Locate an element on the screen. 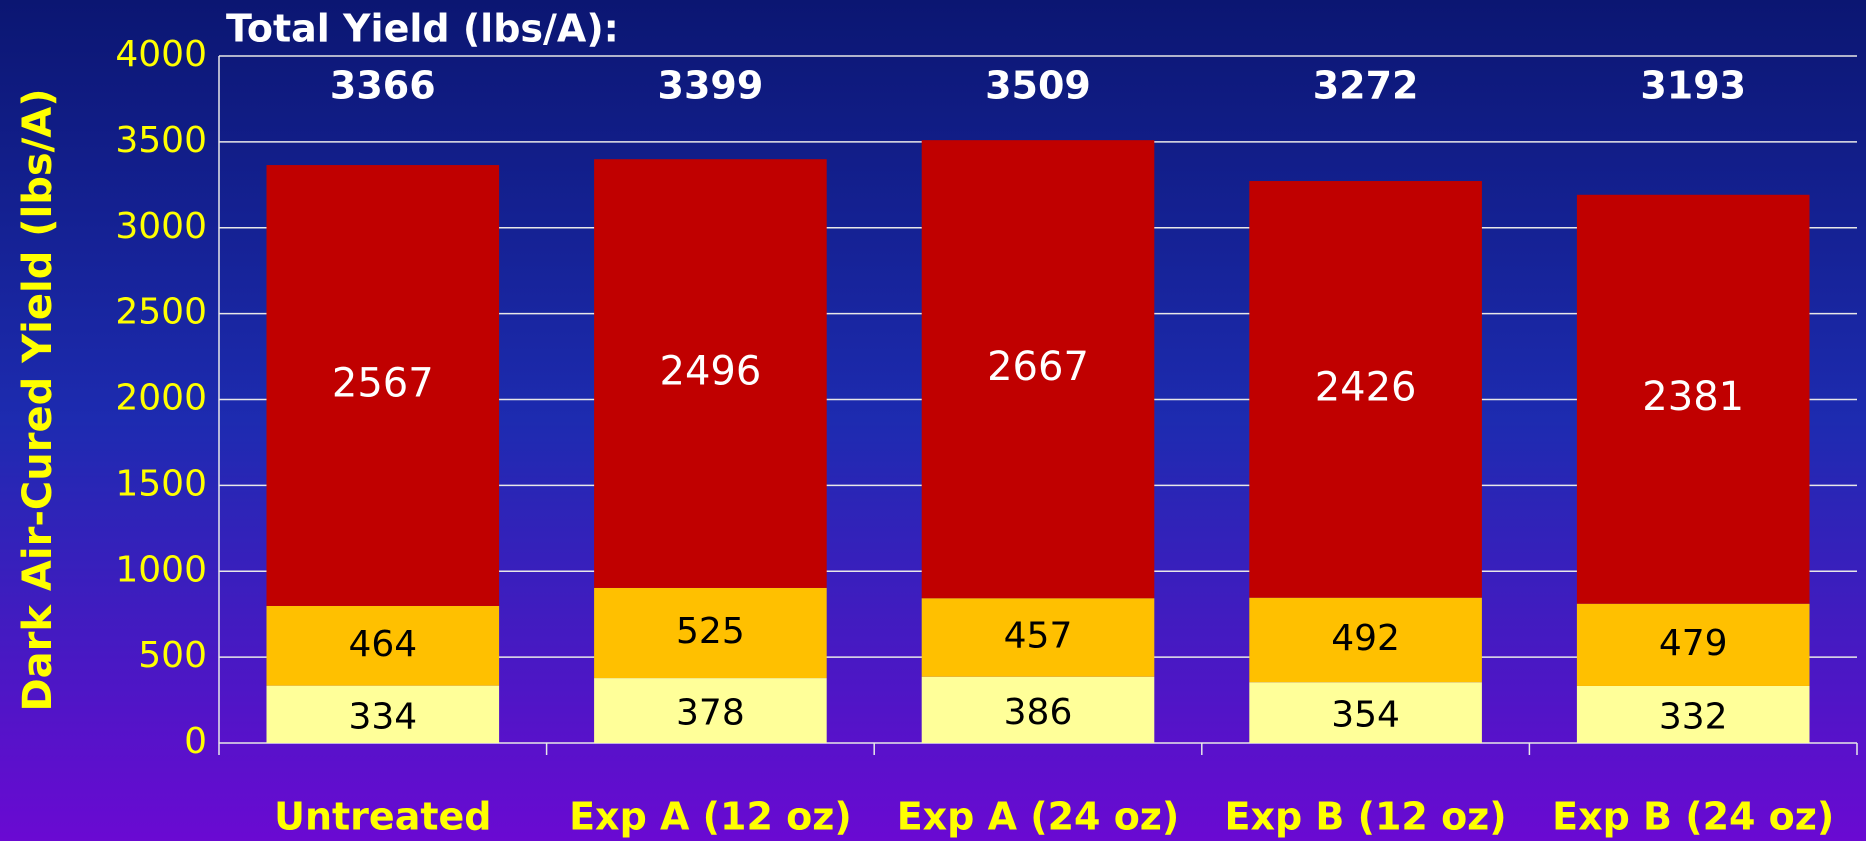  total-label: 3272 is located at coordinates (1366, 86).